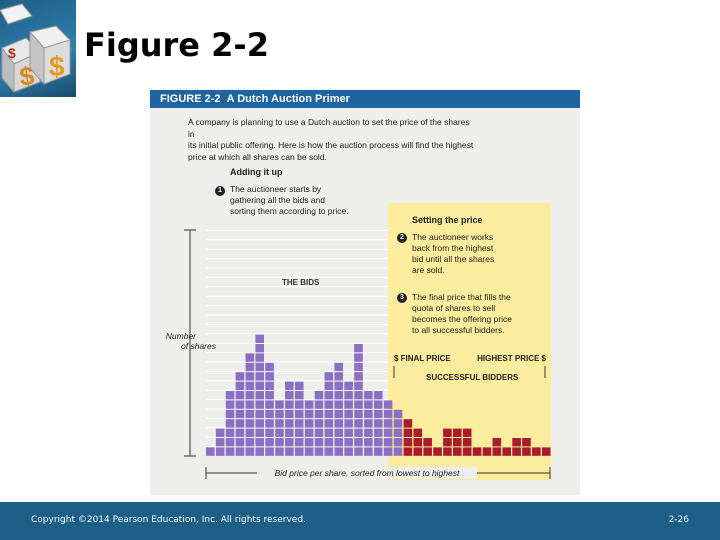 This screenshot has width=720, height=540. What do you see at coordinates (257, 156) in the screenshot?
I see `intro-line: price at which all shares can be sold.` at bounding box center [257, 156].